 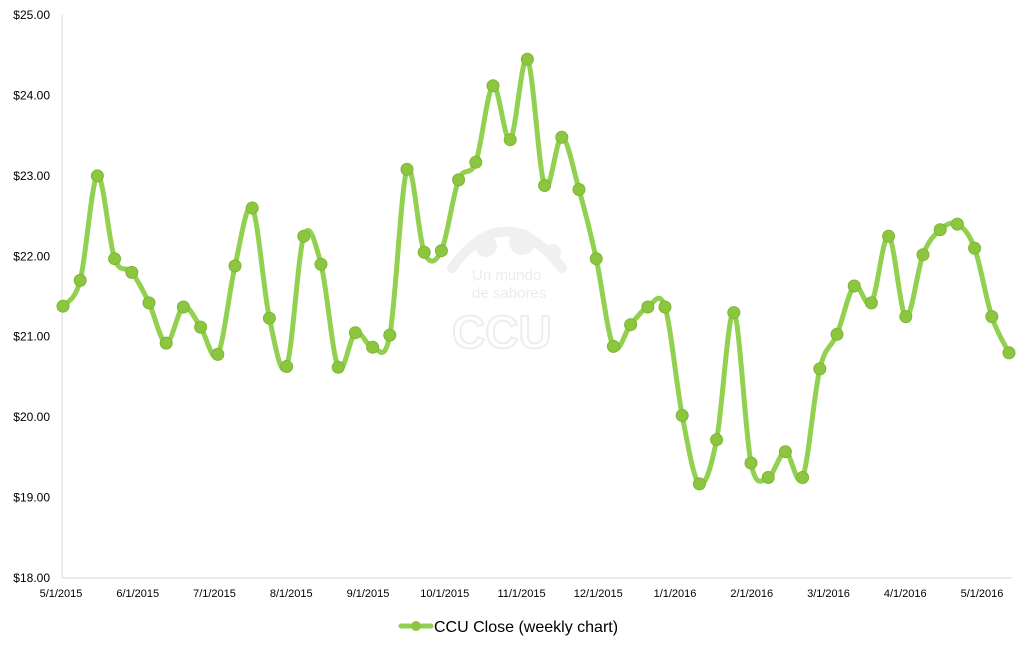 I want to click on legend: CCU Close (weekly chart), so click(x=508, y=627).